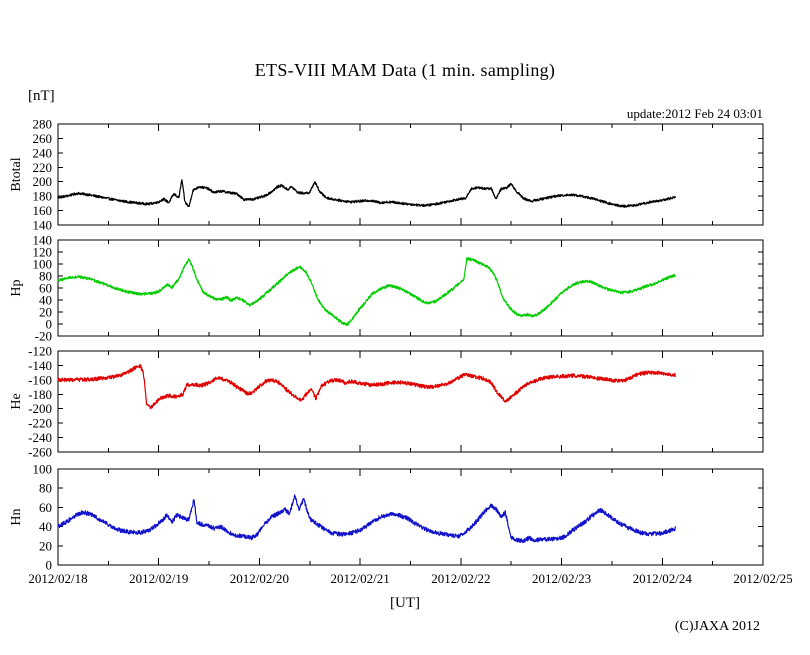 The height and width of the screenshot is (655, 810). Describe the element at coordinates (40, 452) in the screenshot. I see `y-tick-label: -260` at that location.